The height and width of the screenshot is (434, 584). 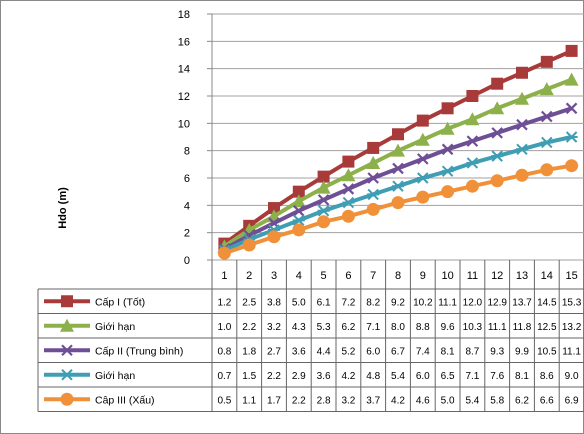 What do you see at coordinates (522, 351) in the screenshot?
I see `data-label: 9.9` at bounding box center [522, 351].